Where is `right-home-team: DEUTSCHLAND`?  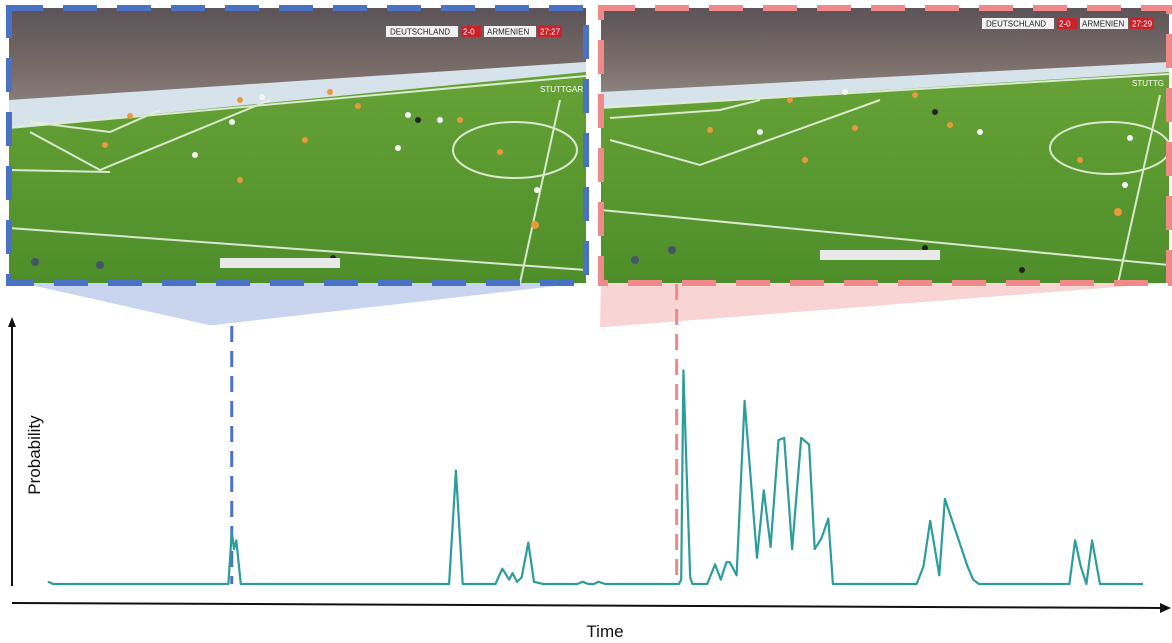
right-home-team: DEUTSCHLAND is located at coordinates (1016, 24).